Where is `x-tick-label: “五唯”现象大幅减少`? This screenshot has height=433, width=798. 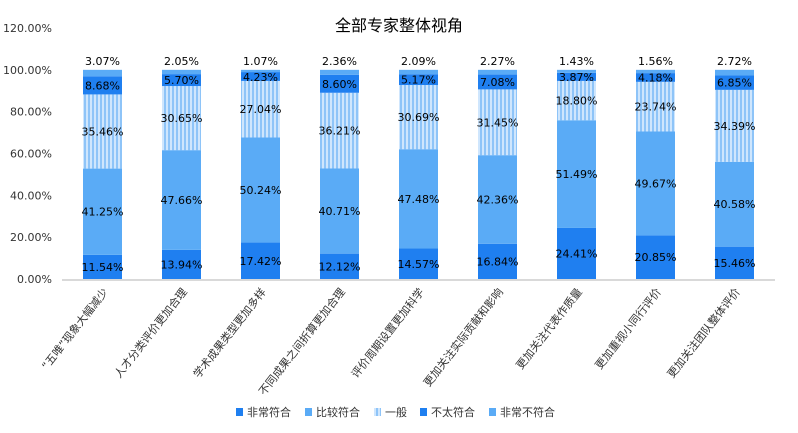
x-tick-label: “五唯”现象大幅减少 is located at coordinates (75, 328).